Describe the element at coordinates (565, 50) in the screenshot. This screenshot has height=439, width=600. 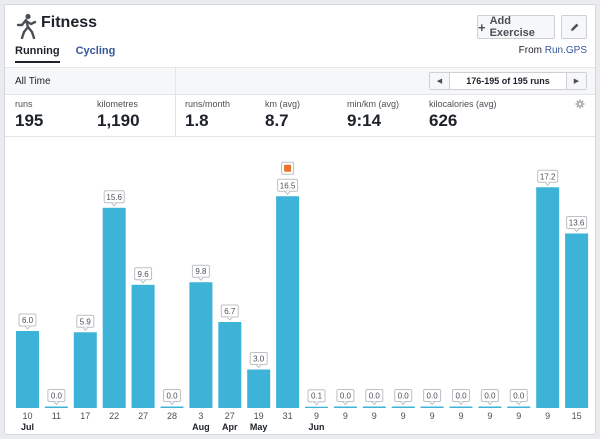
I see `source-link: Run.GPS` at that location.